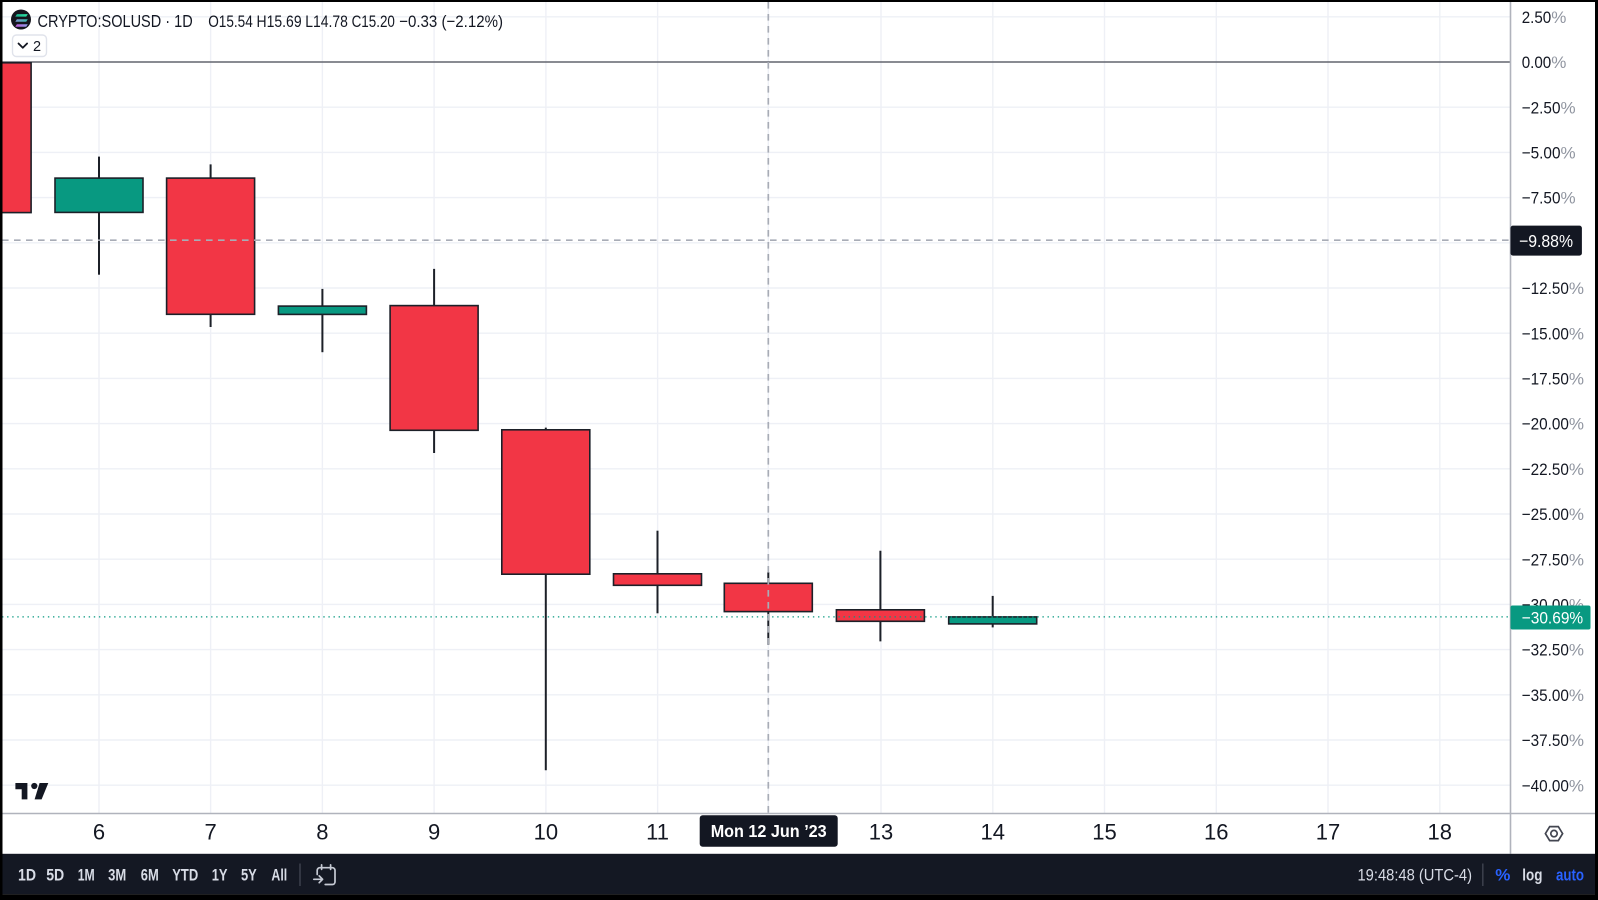 The width and height of the screenshot is (1598, 900). Describe the element at coordinates (1541, 198) in the screenshot. I see `svg-text: −7.50` at that location.